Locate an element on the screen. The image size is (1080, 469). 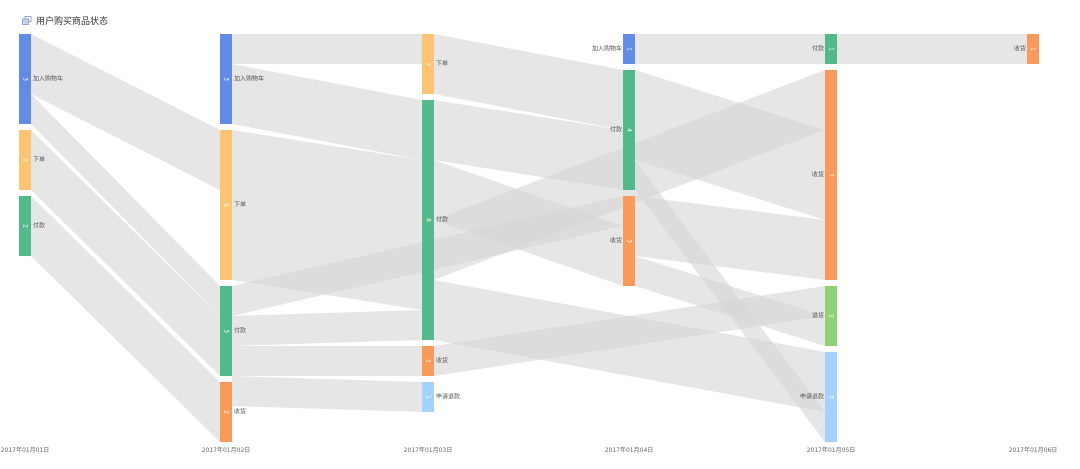
node-value-label: 7 is located at coordinates (831, 175).